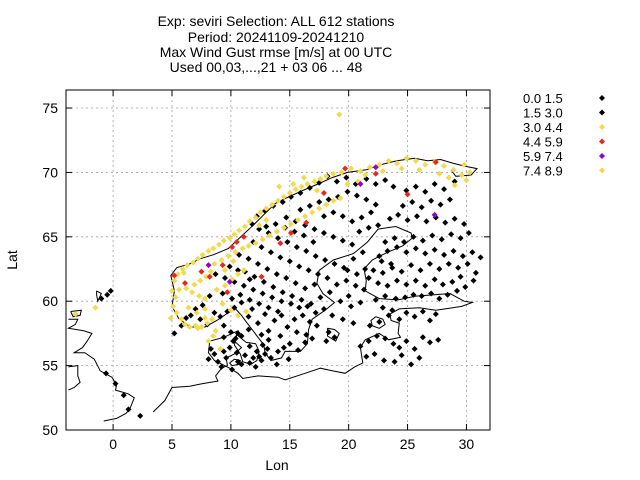 Image resolution: width=640 pixels, height=480 pixels. What do you see at coordinates (543, 142) in the screenshot?
I see `legend-label-3: 4.4 5.9` at bounding box center [543, 142].